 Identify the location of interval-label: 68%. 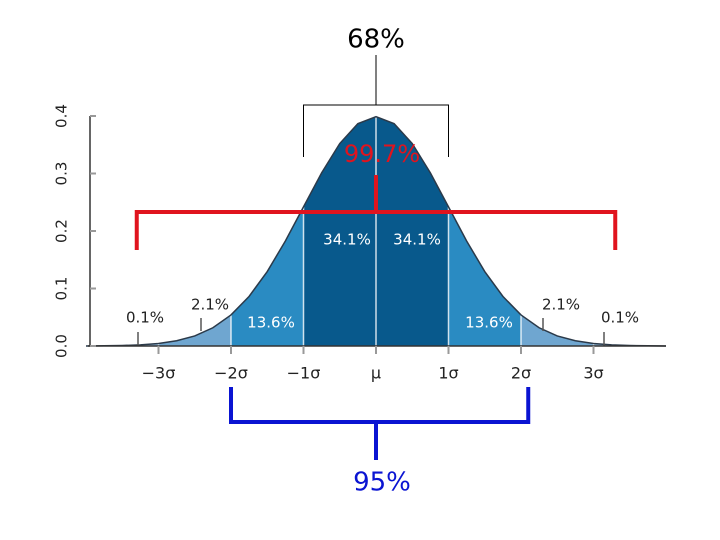
(376, 40).